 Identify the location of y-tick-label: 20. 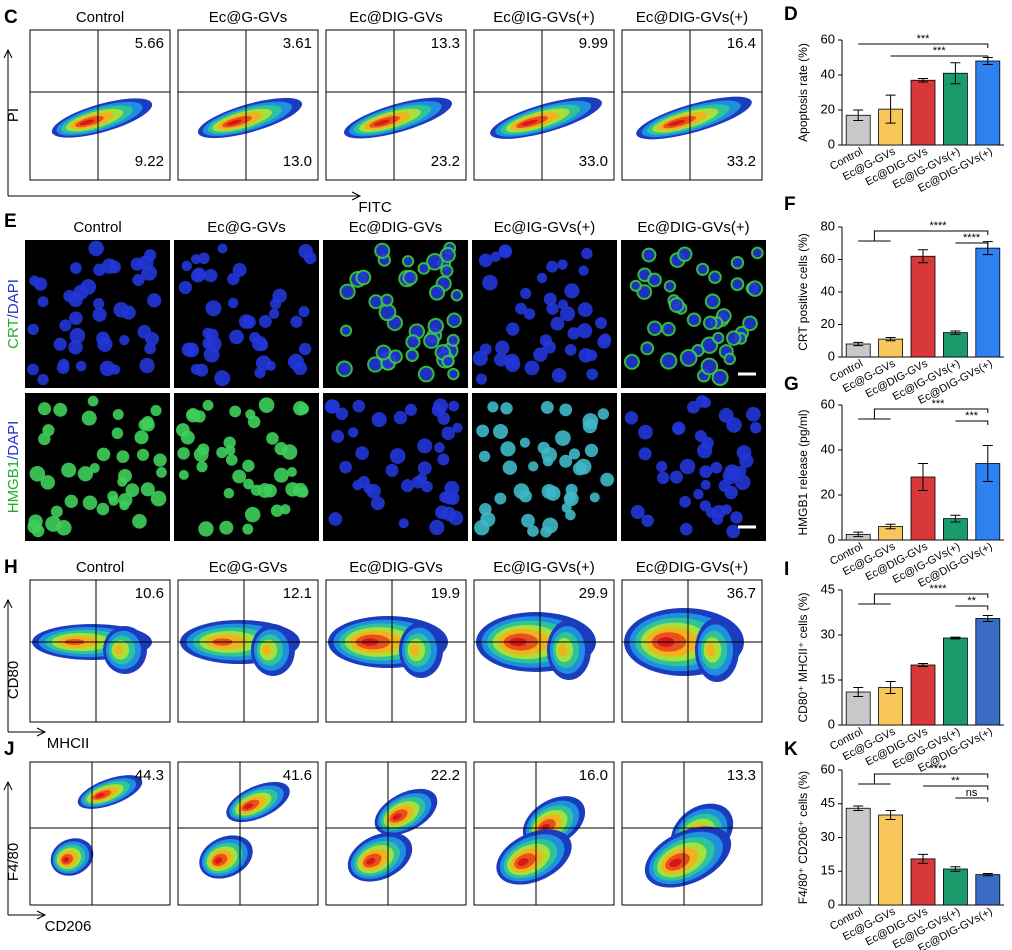
(828, 493).